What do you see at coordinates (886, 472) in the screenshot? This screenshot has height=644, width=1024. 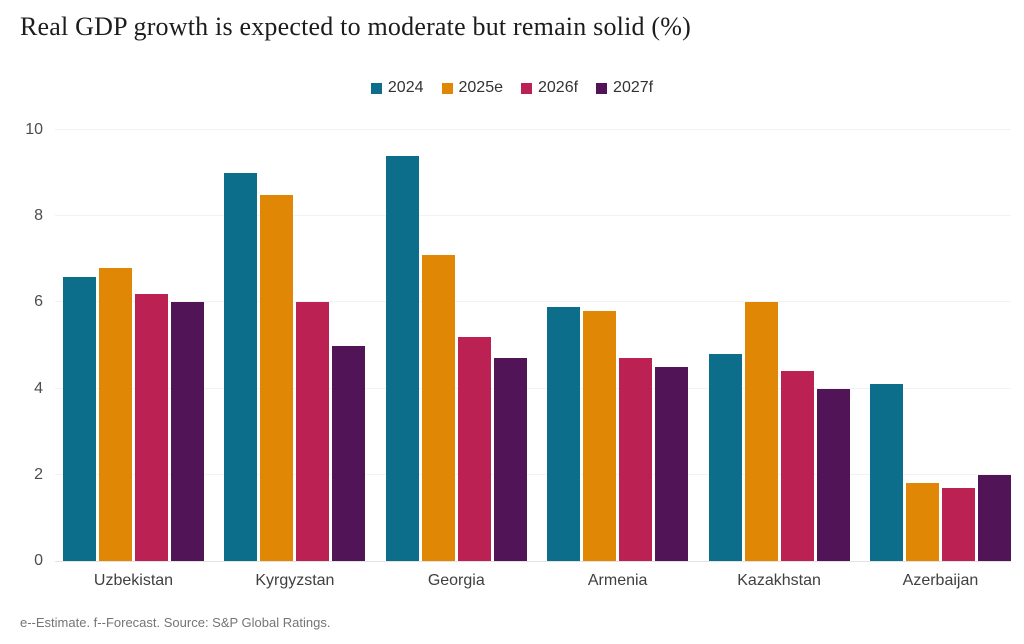 I see `bar-azerbaijan-2024` at bounding box center [886, 472].